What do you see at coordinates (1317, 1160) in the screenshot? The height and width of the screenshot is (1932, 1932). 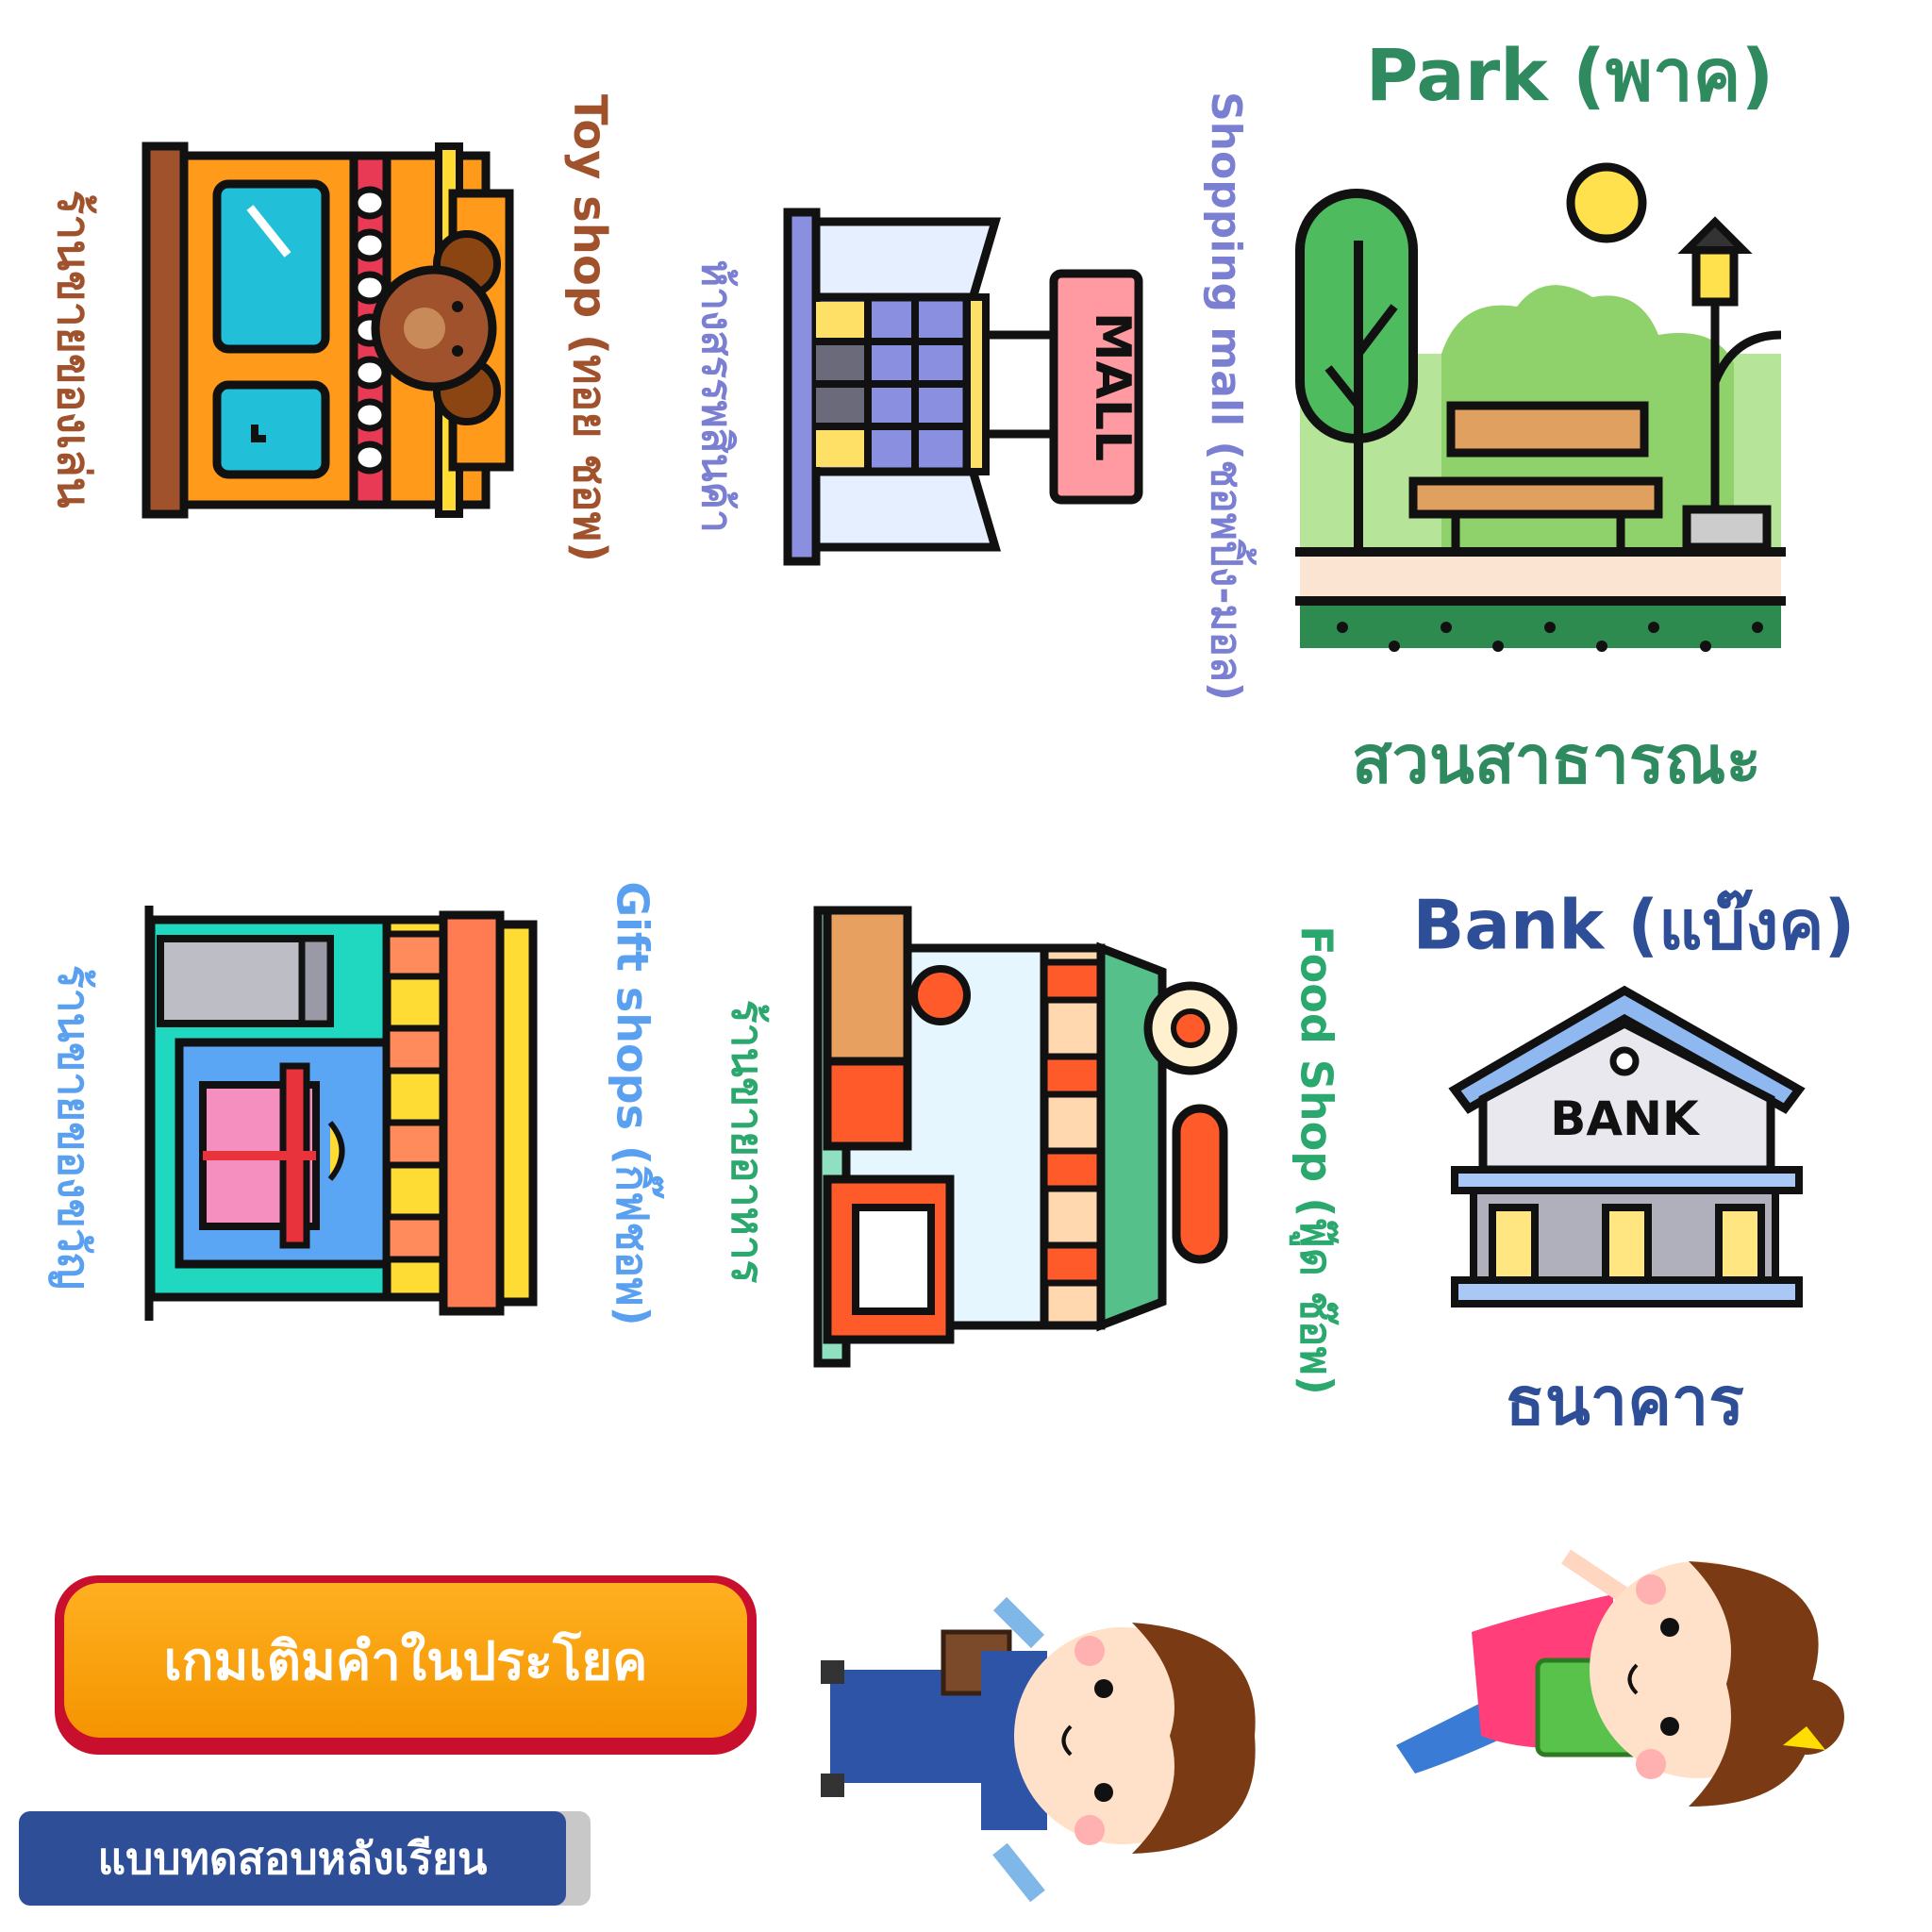 I see `food-title: Food Shop (ฟู๊ด ช๊อพ)` at bounding box center [1317, 1160].